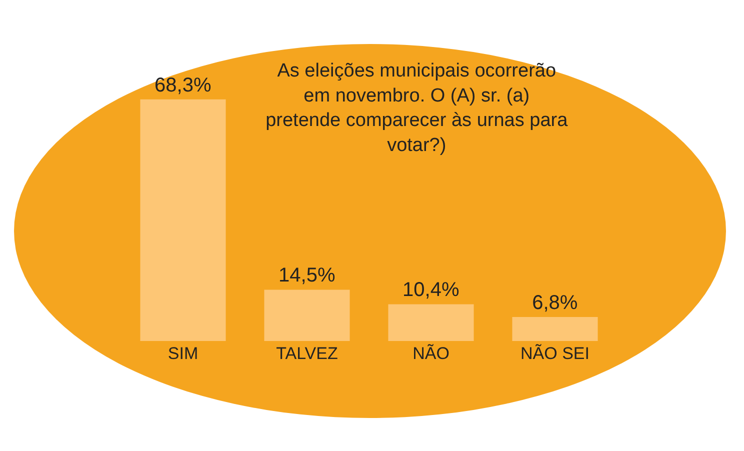 This screenshot has height=451, width=744. Describe the element at coordinates (307, 353) in the screenshot. I see `x-tick-label: TALVEZ` at that location.